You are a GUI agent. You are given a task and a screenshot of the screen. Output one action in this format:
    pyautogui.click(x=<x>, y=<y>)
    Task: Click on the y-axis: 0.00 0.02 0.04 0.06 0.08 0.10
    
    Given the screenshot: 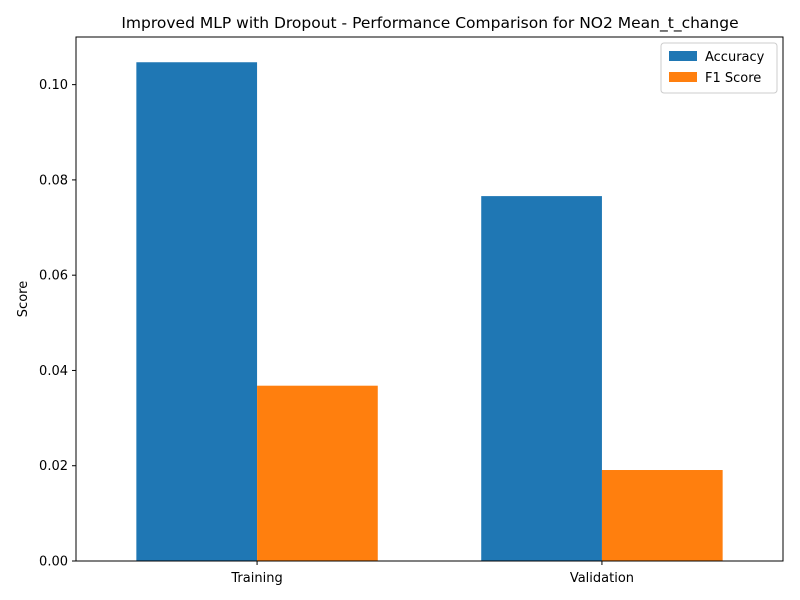 What is the action you would take?
    pyautogui.click(x=57, y=324)
    